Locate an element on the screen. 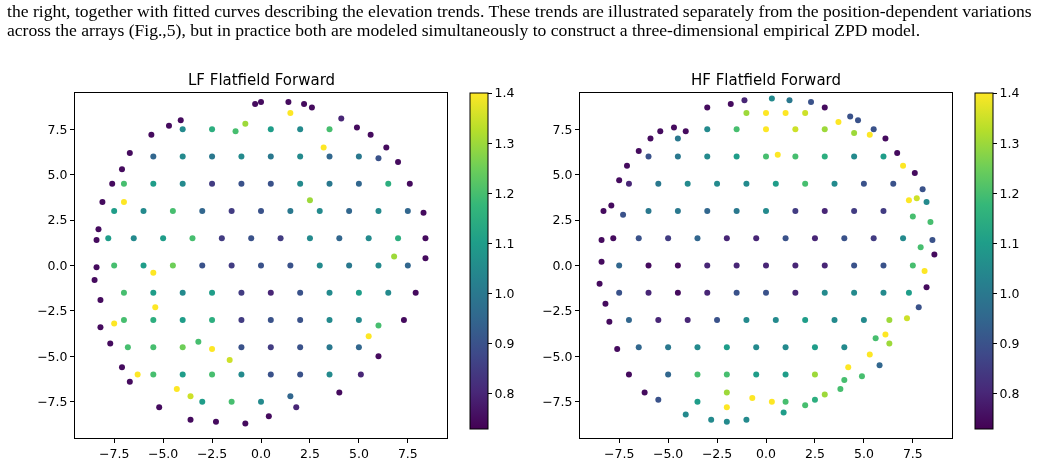  text: across the arrays (Fig.,5), but in practice both are modeled simultaneously to construct a three-dimensional empirical ZPD model. is located at coordinates (464, 30).